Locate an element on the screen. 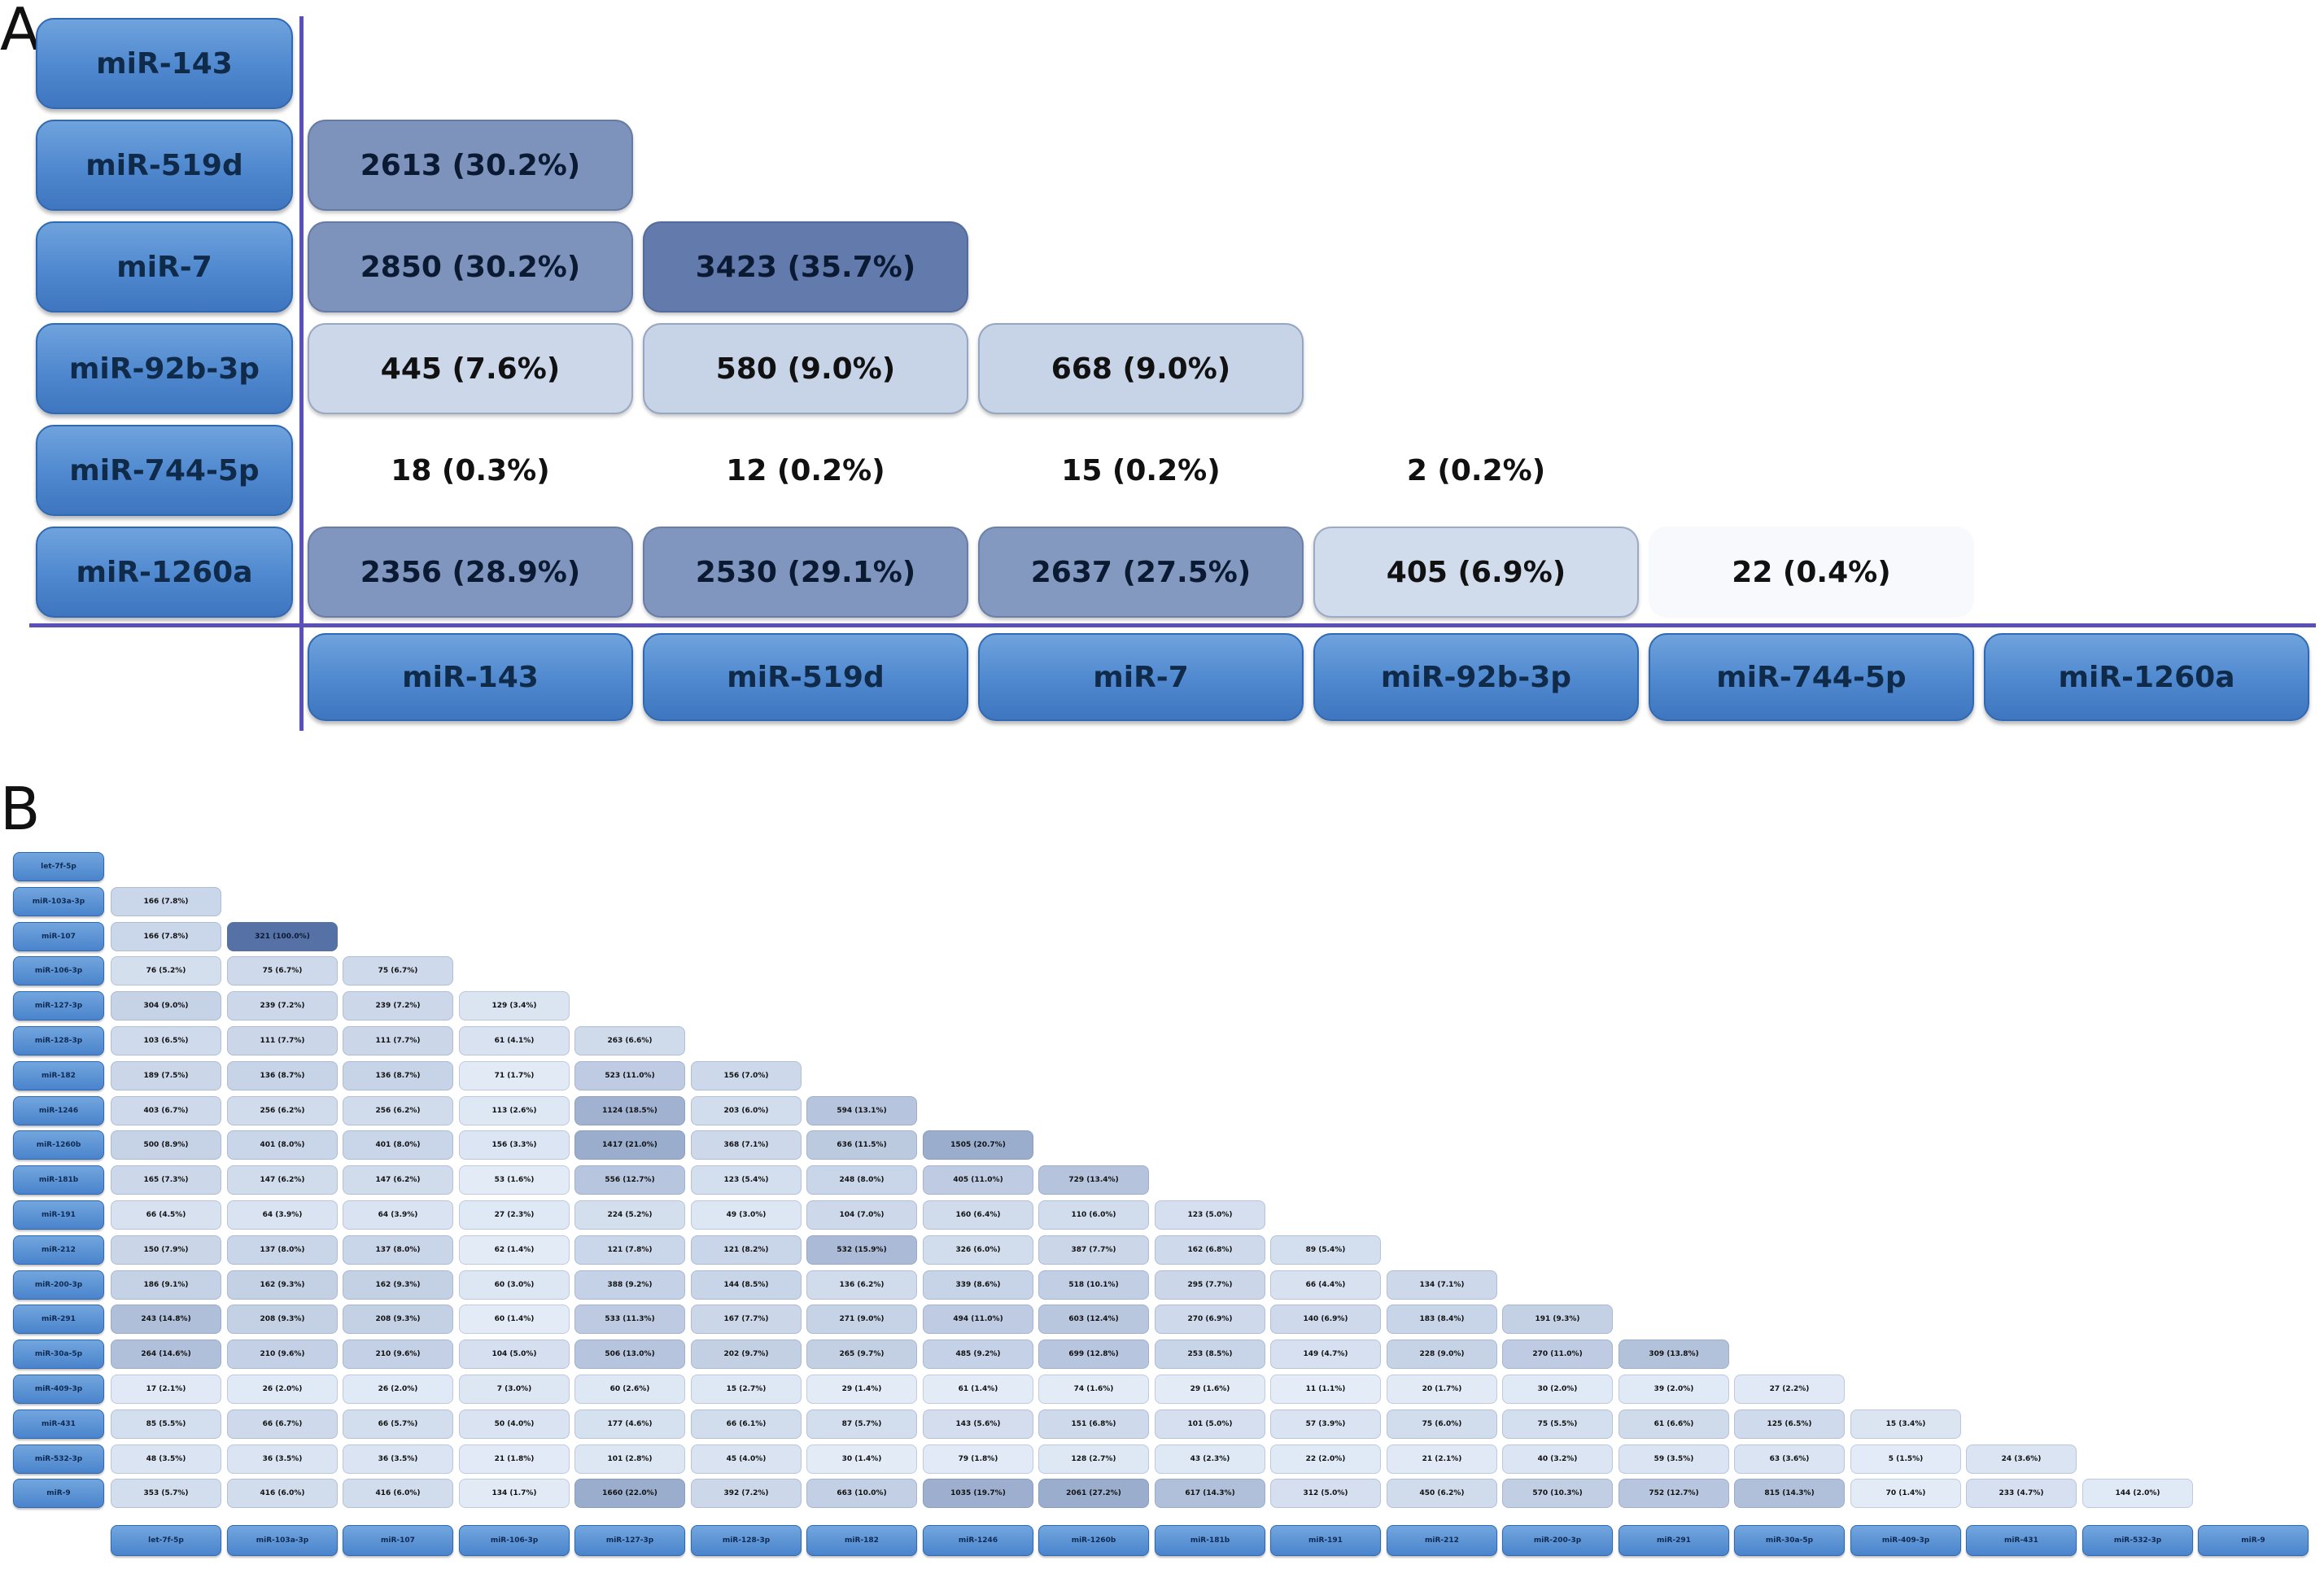  panel-b-overlap-cell: 40 (3.2%) is located at coordinates (1557, 1459).